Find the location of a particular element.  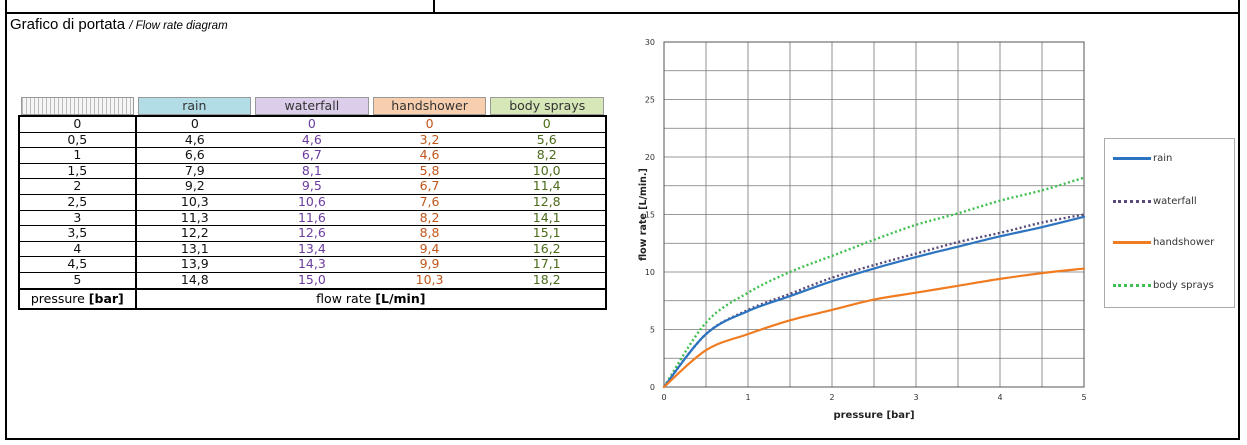

cell-handshower: 3,2 is located at coordinates (429, 140).